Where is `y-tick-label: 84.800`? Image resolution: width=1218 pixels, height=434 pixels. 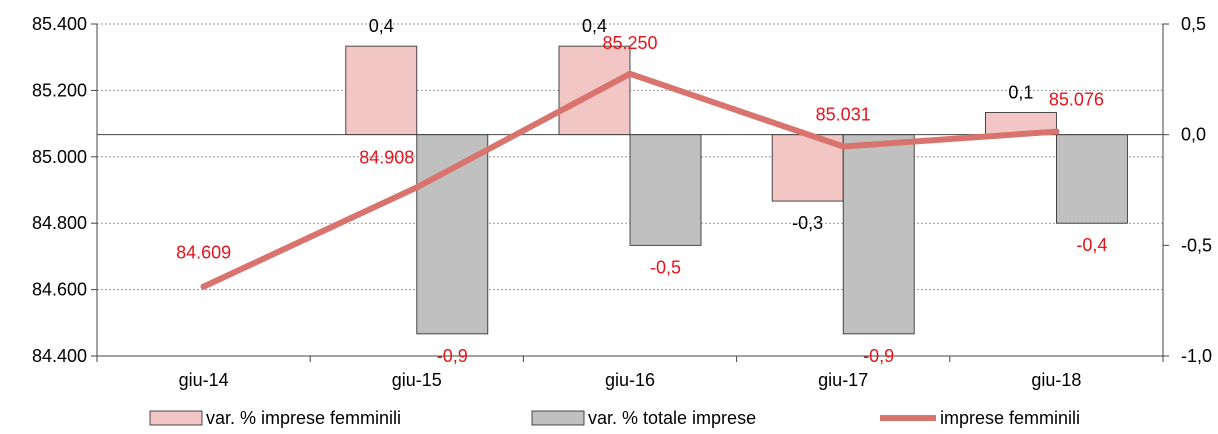 y-tick-label: 84.800 is located at coordinates (59, 223).